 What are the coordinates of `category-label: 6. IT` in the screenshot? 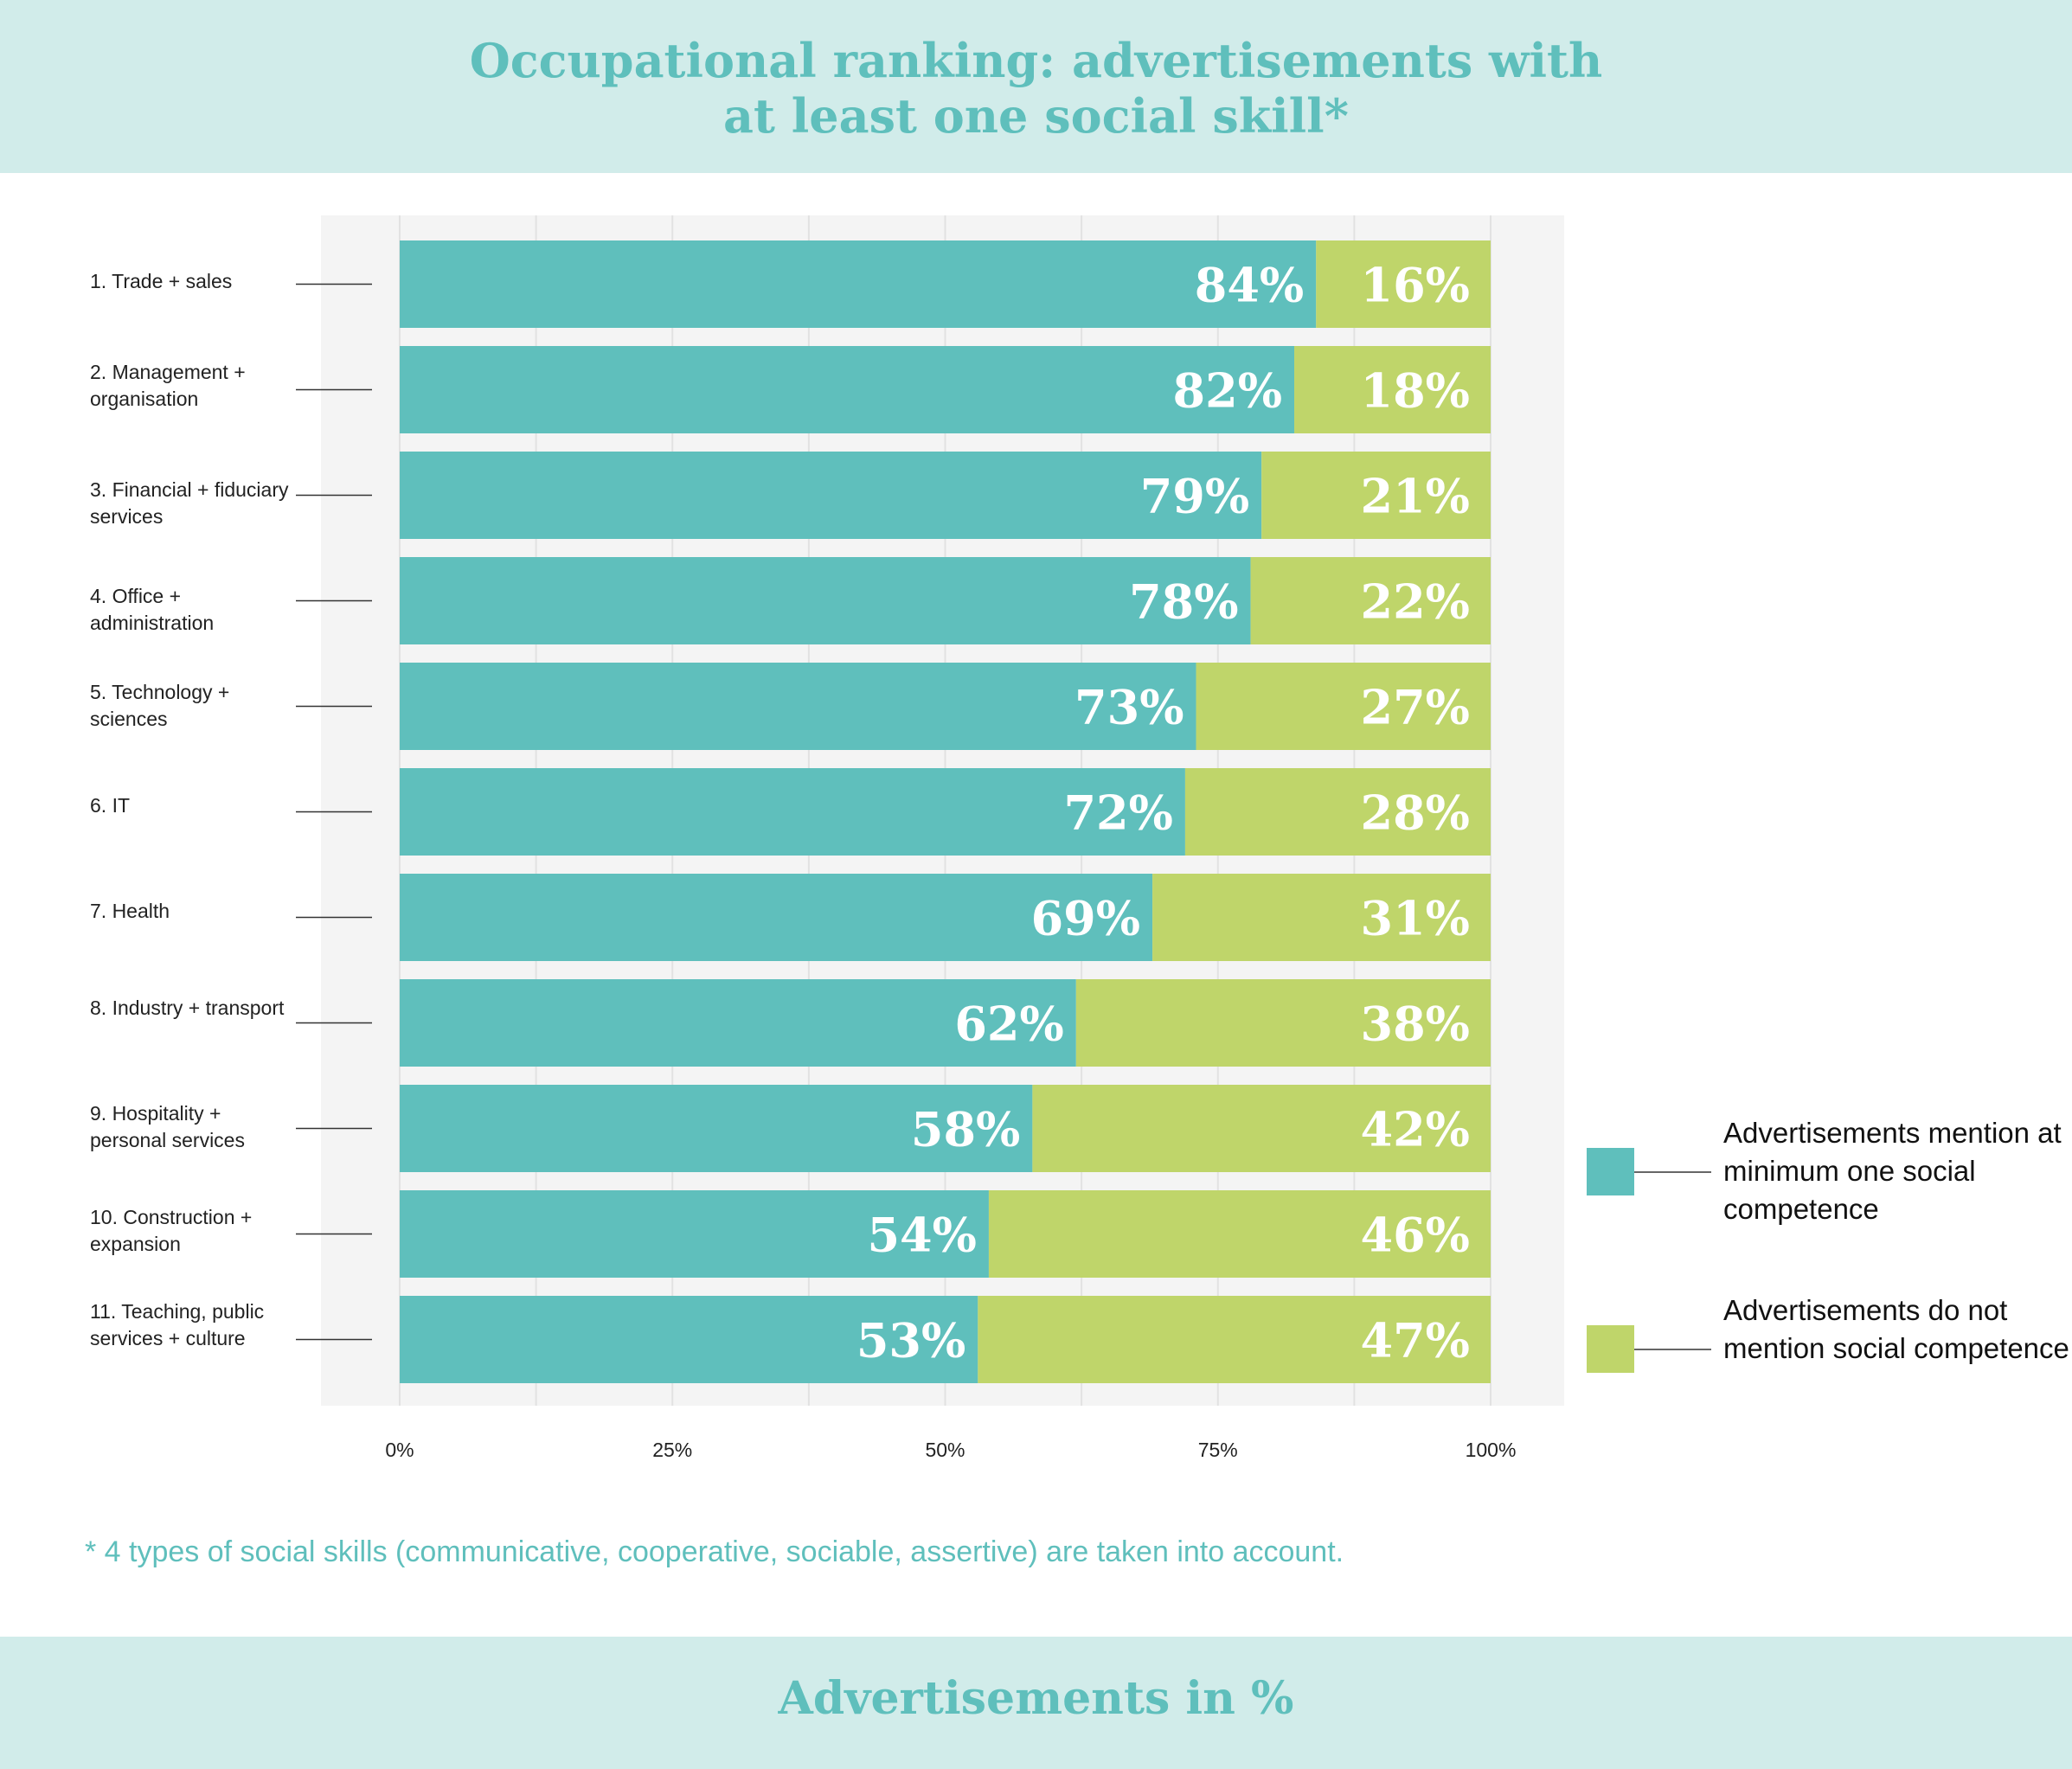 It's located at (110, 806).